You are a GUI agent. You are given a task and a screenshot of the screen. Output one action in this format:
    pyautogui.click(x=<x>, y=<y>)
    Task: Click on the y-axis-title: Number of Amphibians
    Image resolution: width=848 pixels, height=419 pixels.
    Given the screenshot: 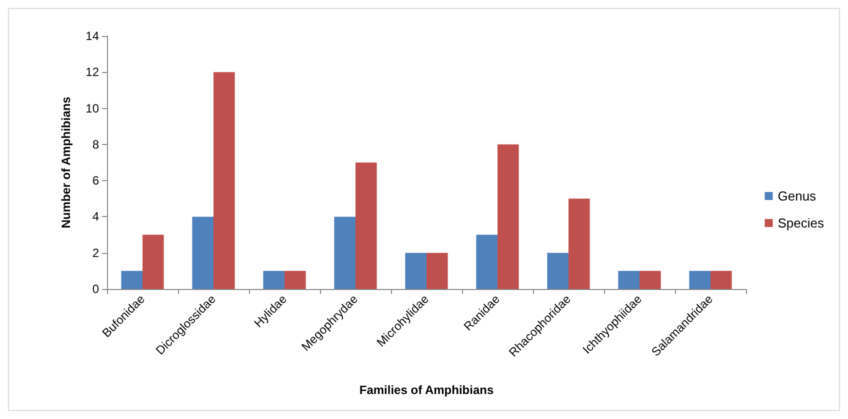 What is the action you would take?
    pyautogui.click(x=66, y=162)
    